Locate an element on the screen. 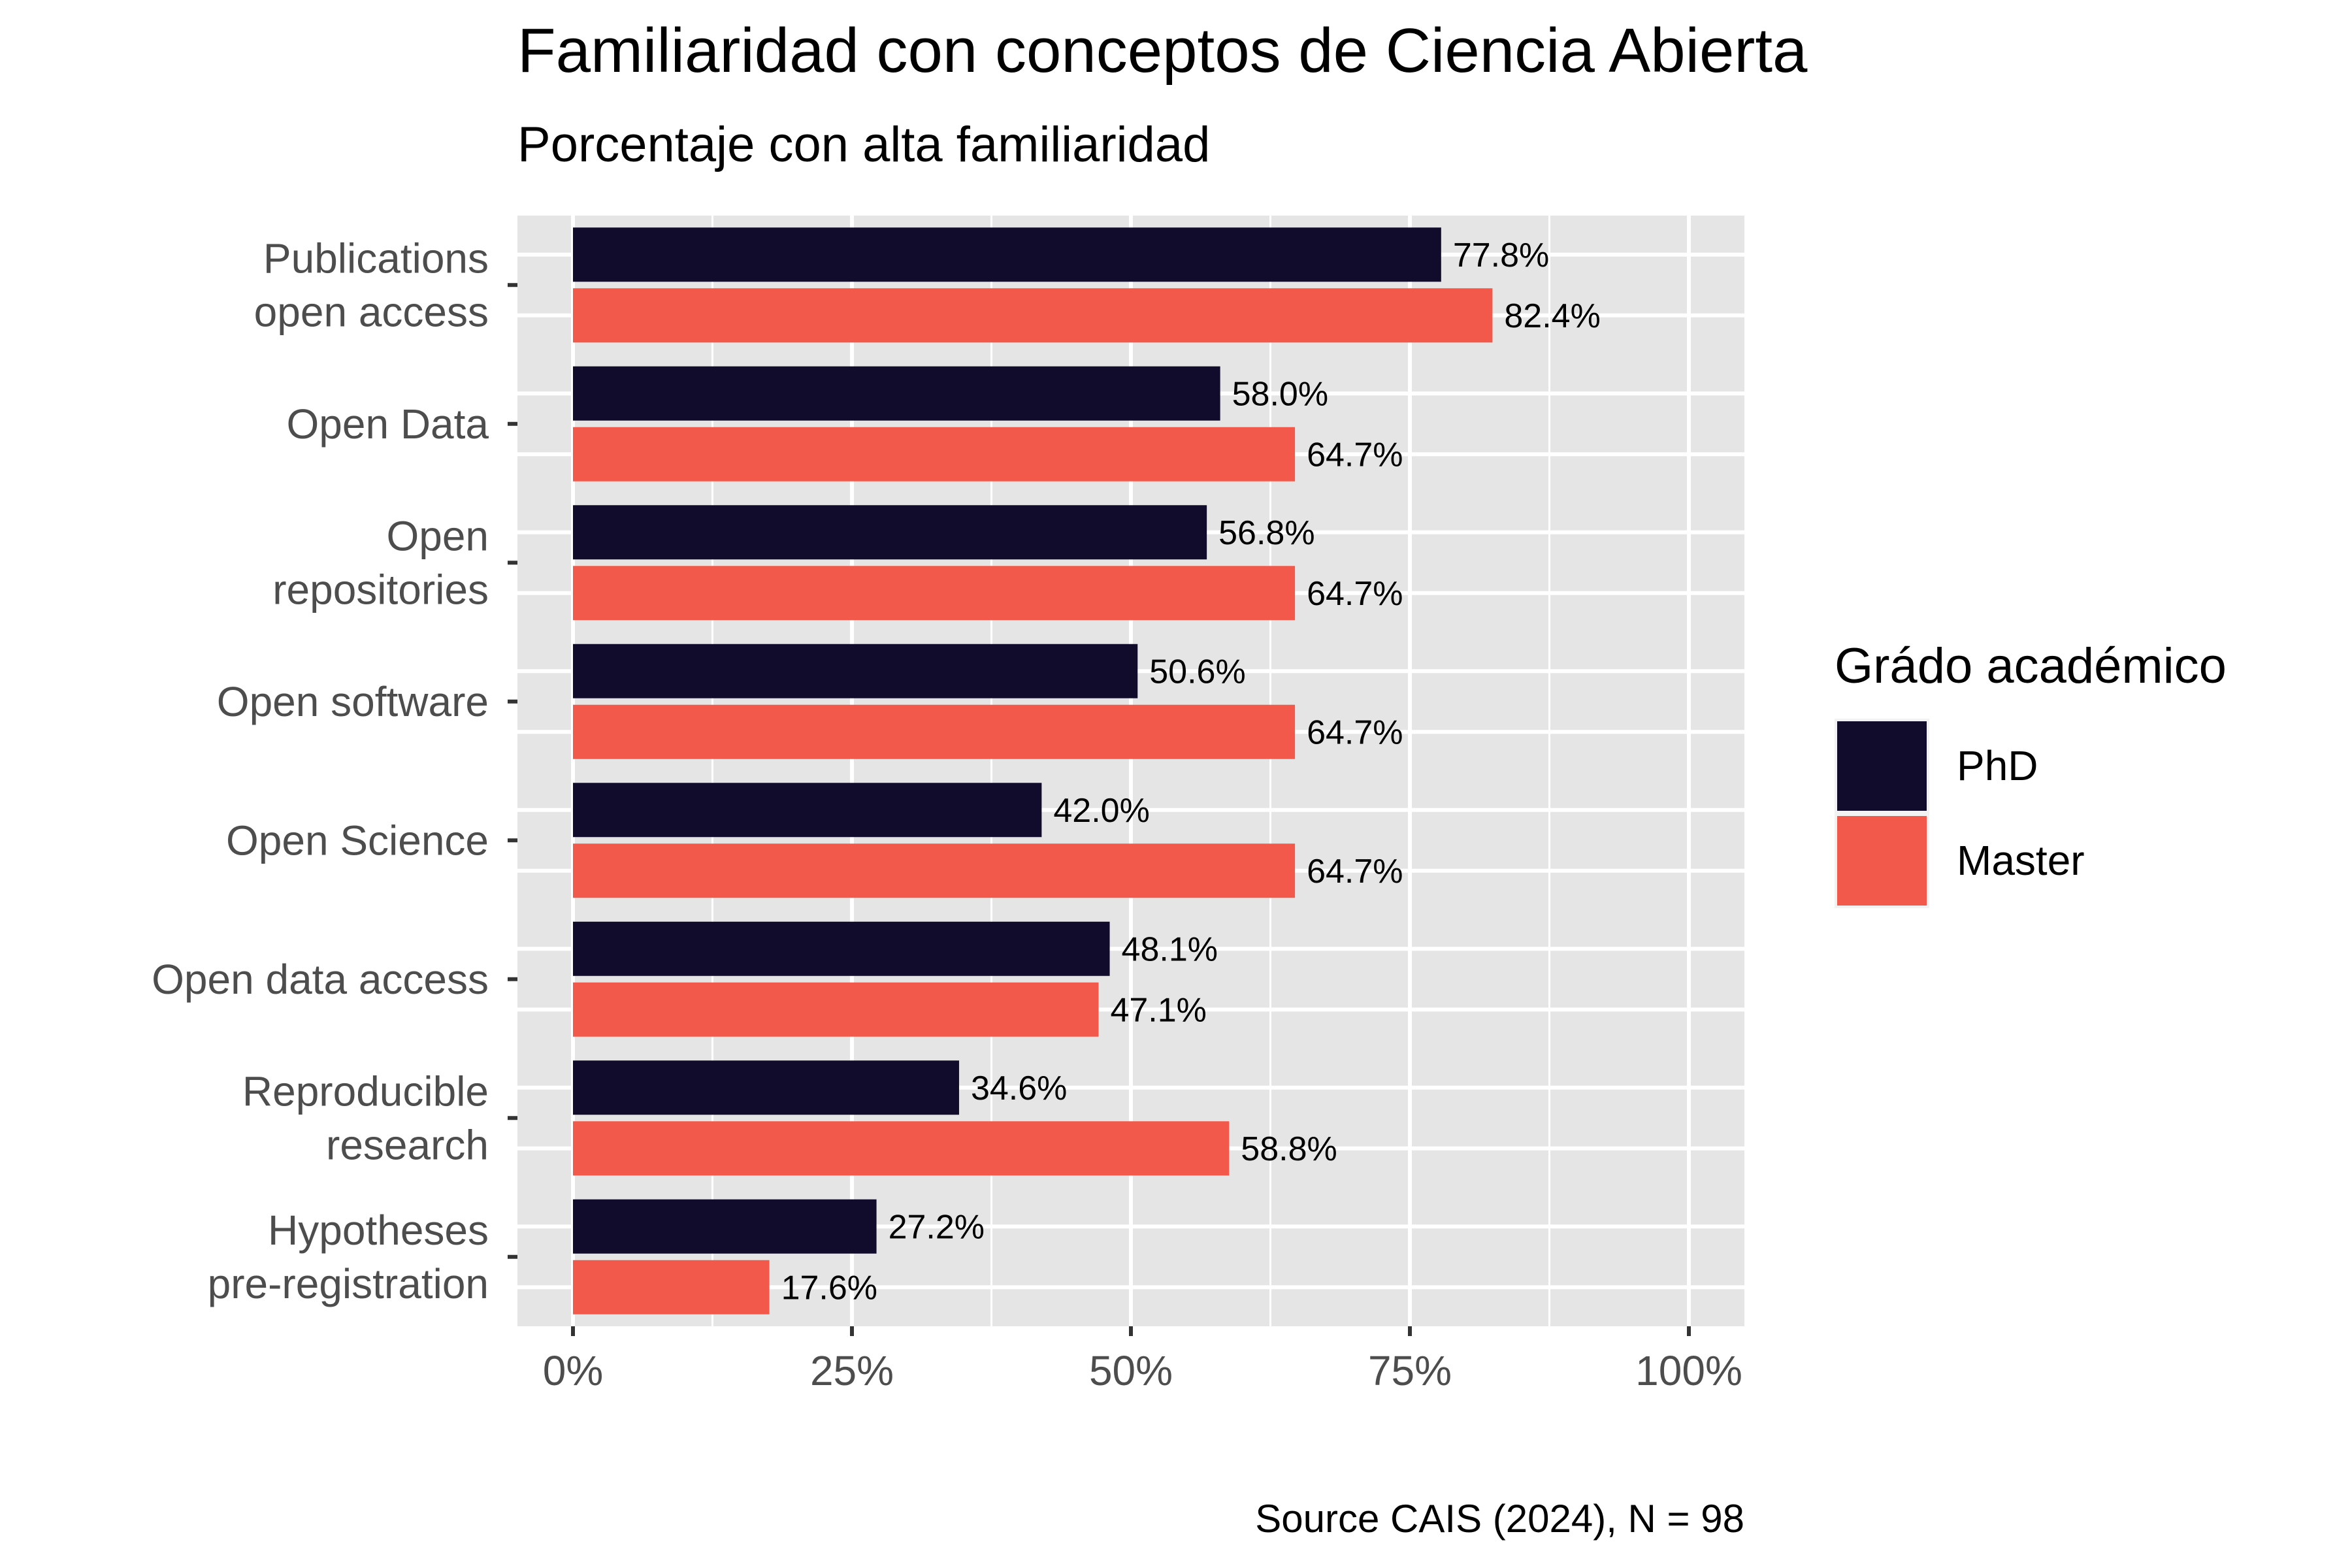  value-label: 56.8% is located at coordinates (1266, 533).